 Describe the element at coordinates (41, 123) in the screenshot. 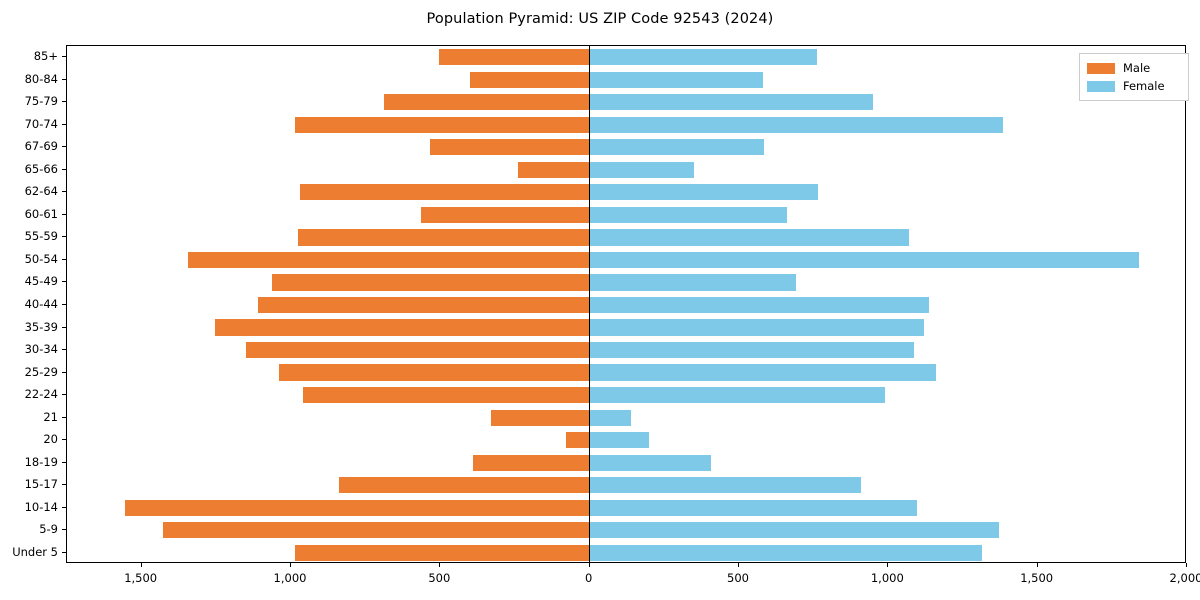

I see `y-tick-label: 70-74` at that location.